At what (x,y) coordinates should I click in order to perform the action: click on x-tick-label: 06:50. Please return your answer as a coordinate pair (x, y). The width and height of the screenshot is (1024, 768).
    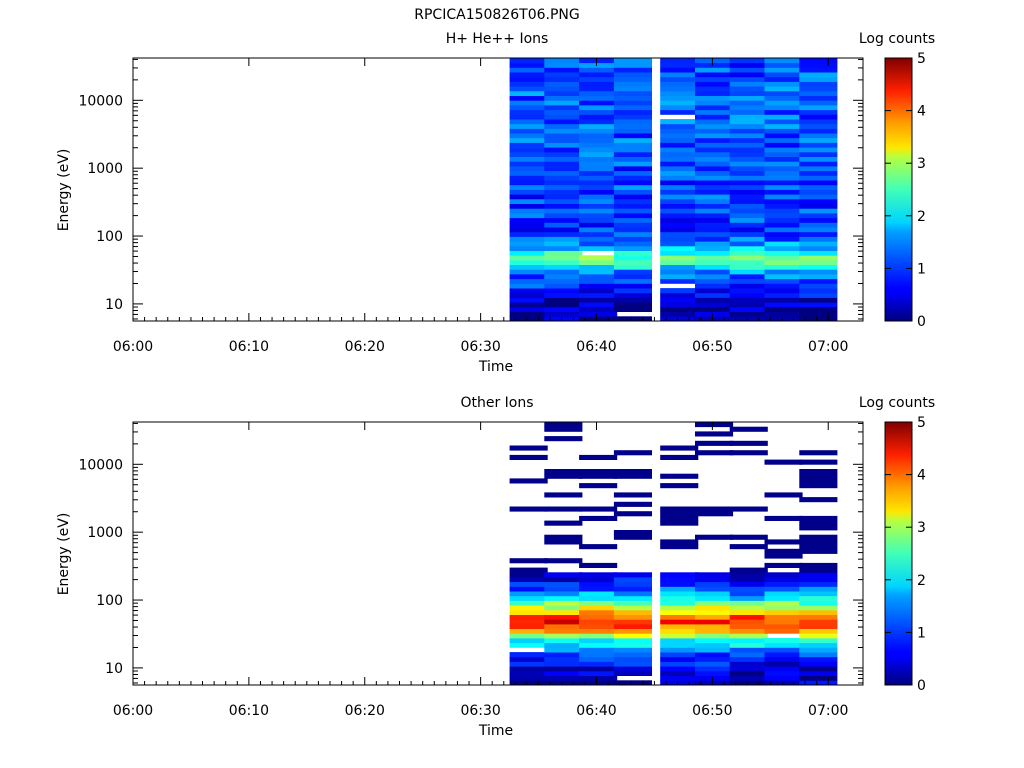
    Looking at the image, I should click on (712, 711).